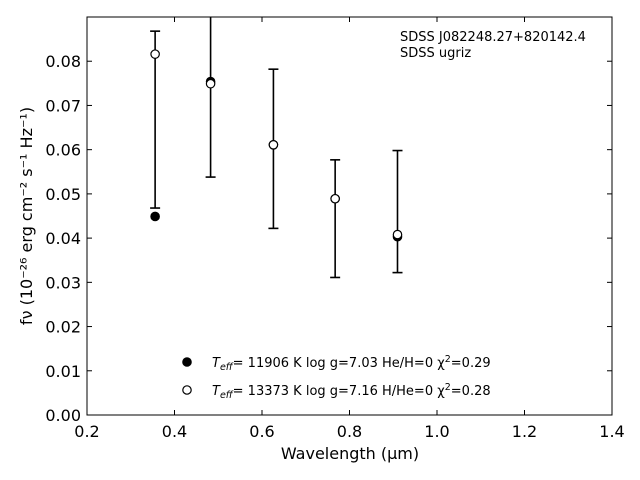  I want to click on model-point-filled, so click(155, 216).